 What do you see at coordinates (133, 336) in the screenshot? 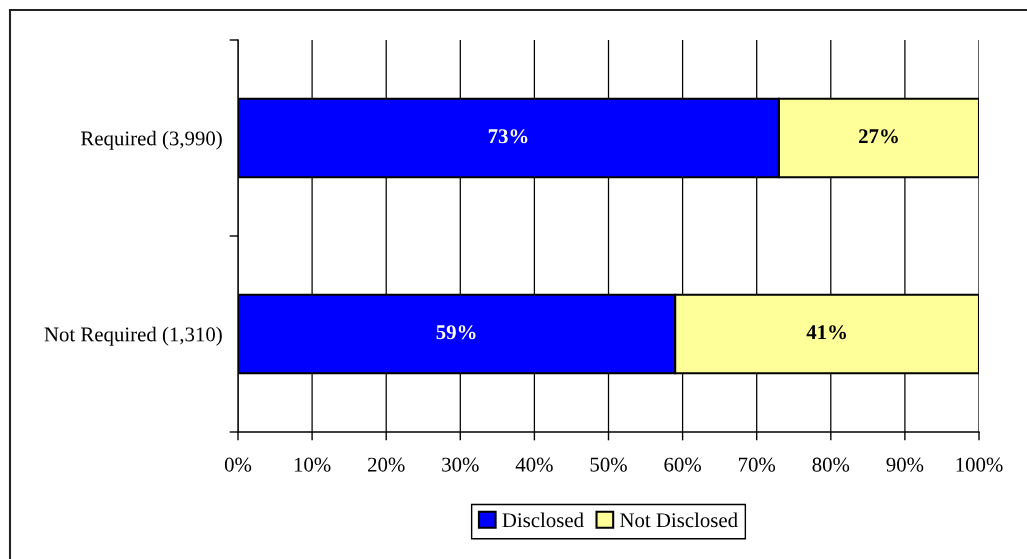
I see `y-tick-label: Not Required (1,310)` at bounding box center [133, 336].